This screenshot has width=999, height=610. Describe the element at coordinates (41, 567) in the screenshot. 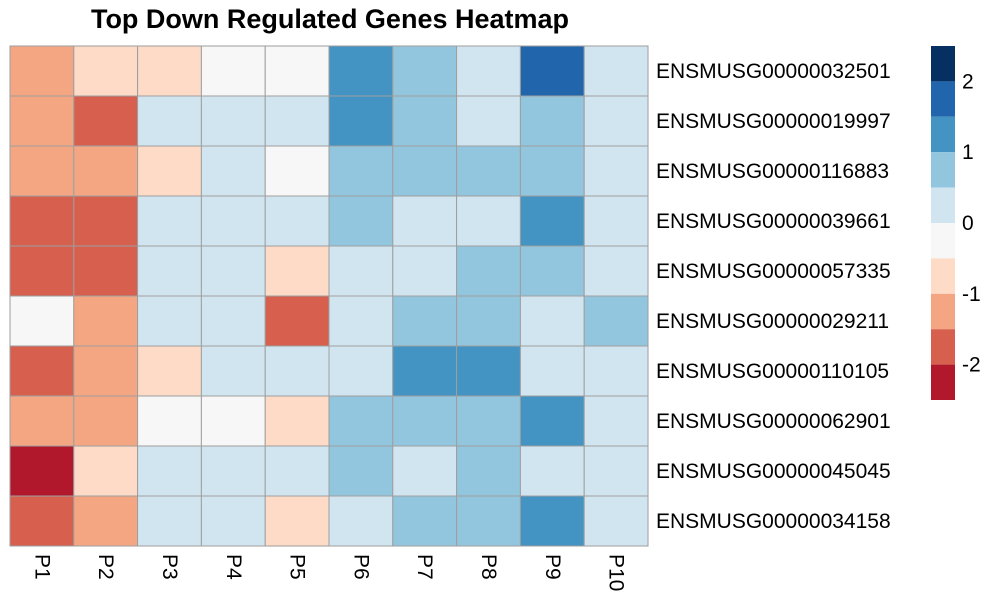

I see `column-label: P1` at that location.